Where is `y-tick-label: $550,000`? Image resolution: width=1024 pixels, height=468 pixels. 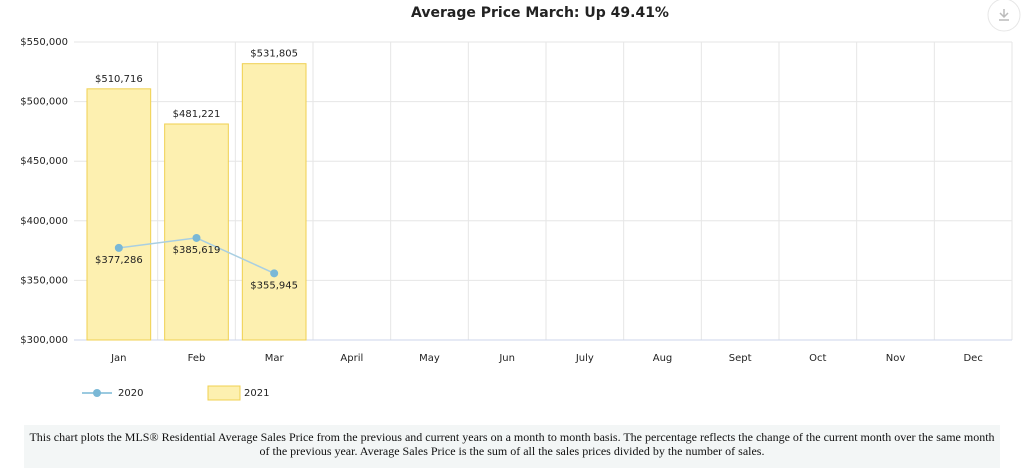 y-tick-label: $550,000 is located at coordinates (44, 42).